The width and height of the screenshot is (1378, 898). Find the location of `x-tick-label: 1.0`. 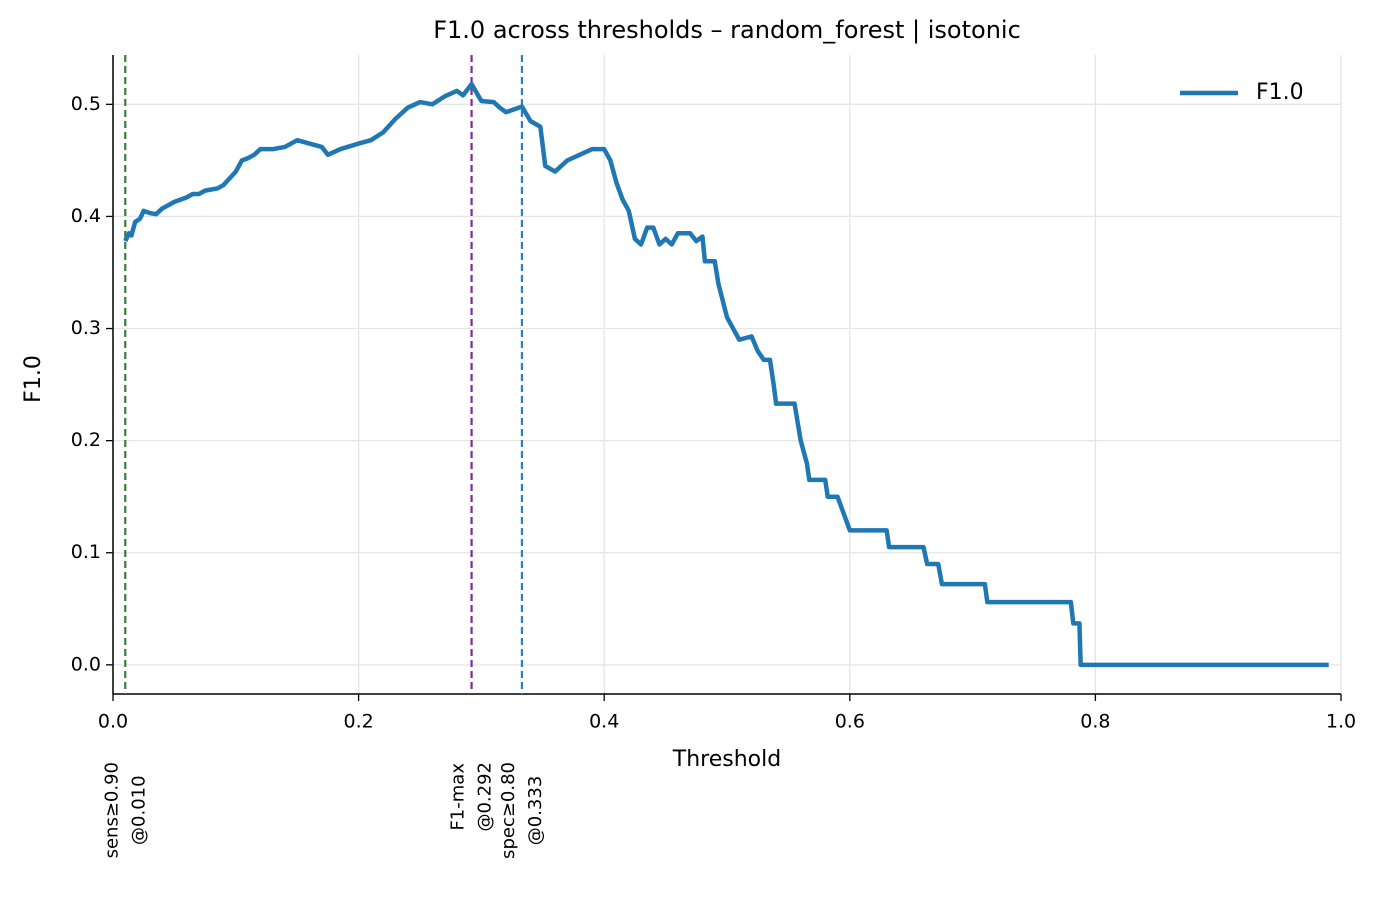

x-tick-label: 1.0 is located at coordinates (1341, 722).